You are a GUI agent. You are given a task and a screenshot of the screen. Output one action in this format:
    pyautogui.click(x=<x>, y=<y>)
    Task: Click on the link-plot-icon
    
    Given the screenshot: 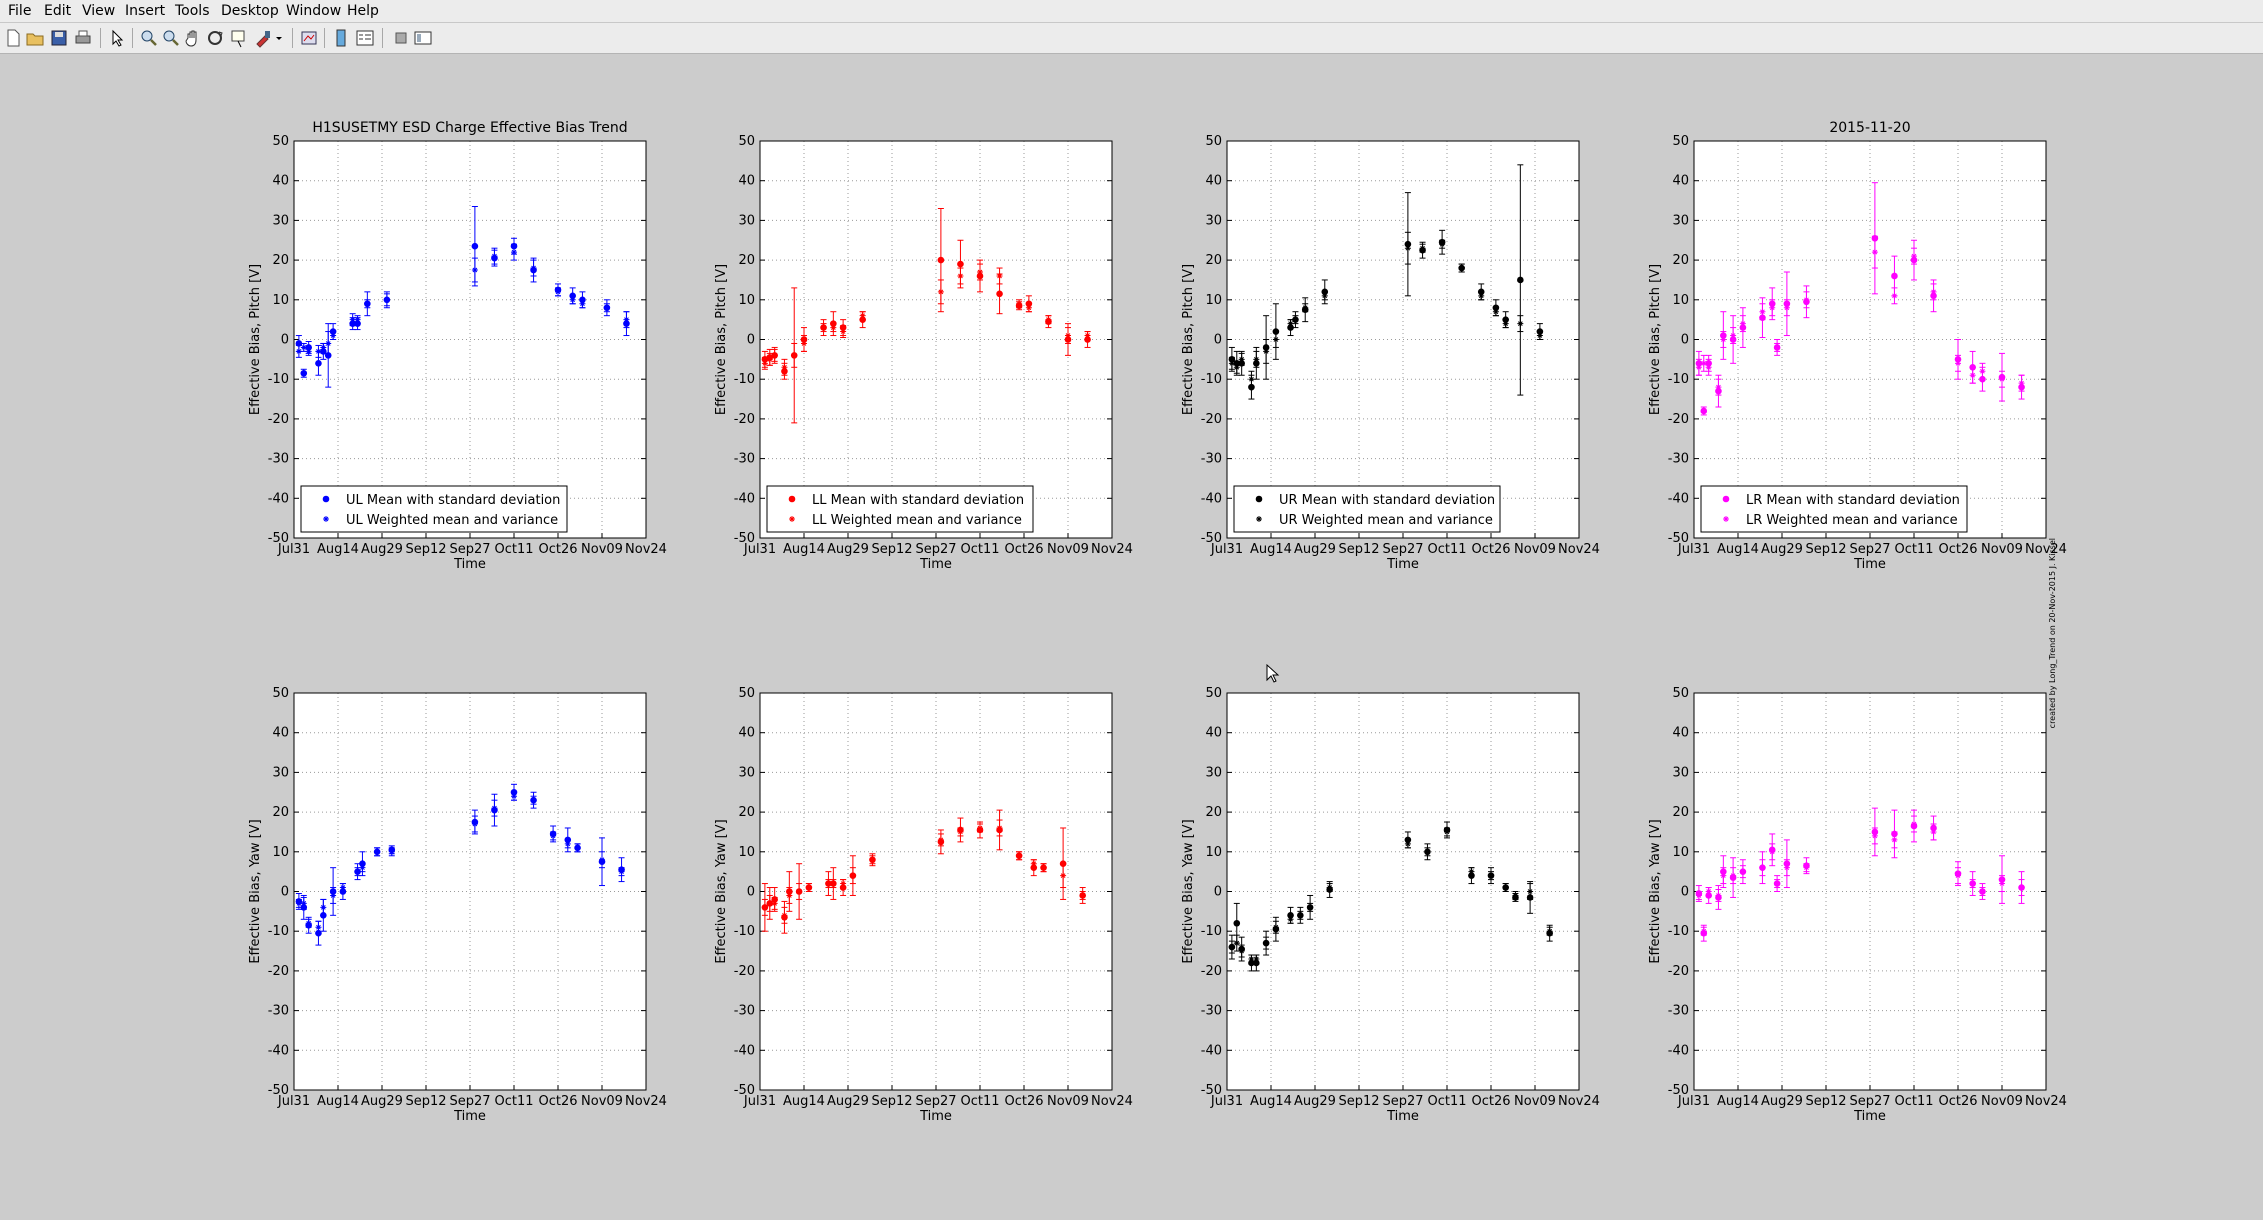 What is the action you would take?
    pyautogui.click(x=309, y=38)
    